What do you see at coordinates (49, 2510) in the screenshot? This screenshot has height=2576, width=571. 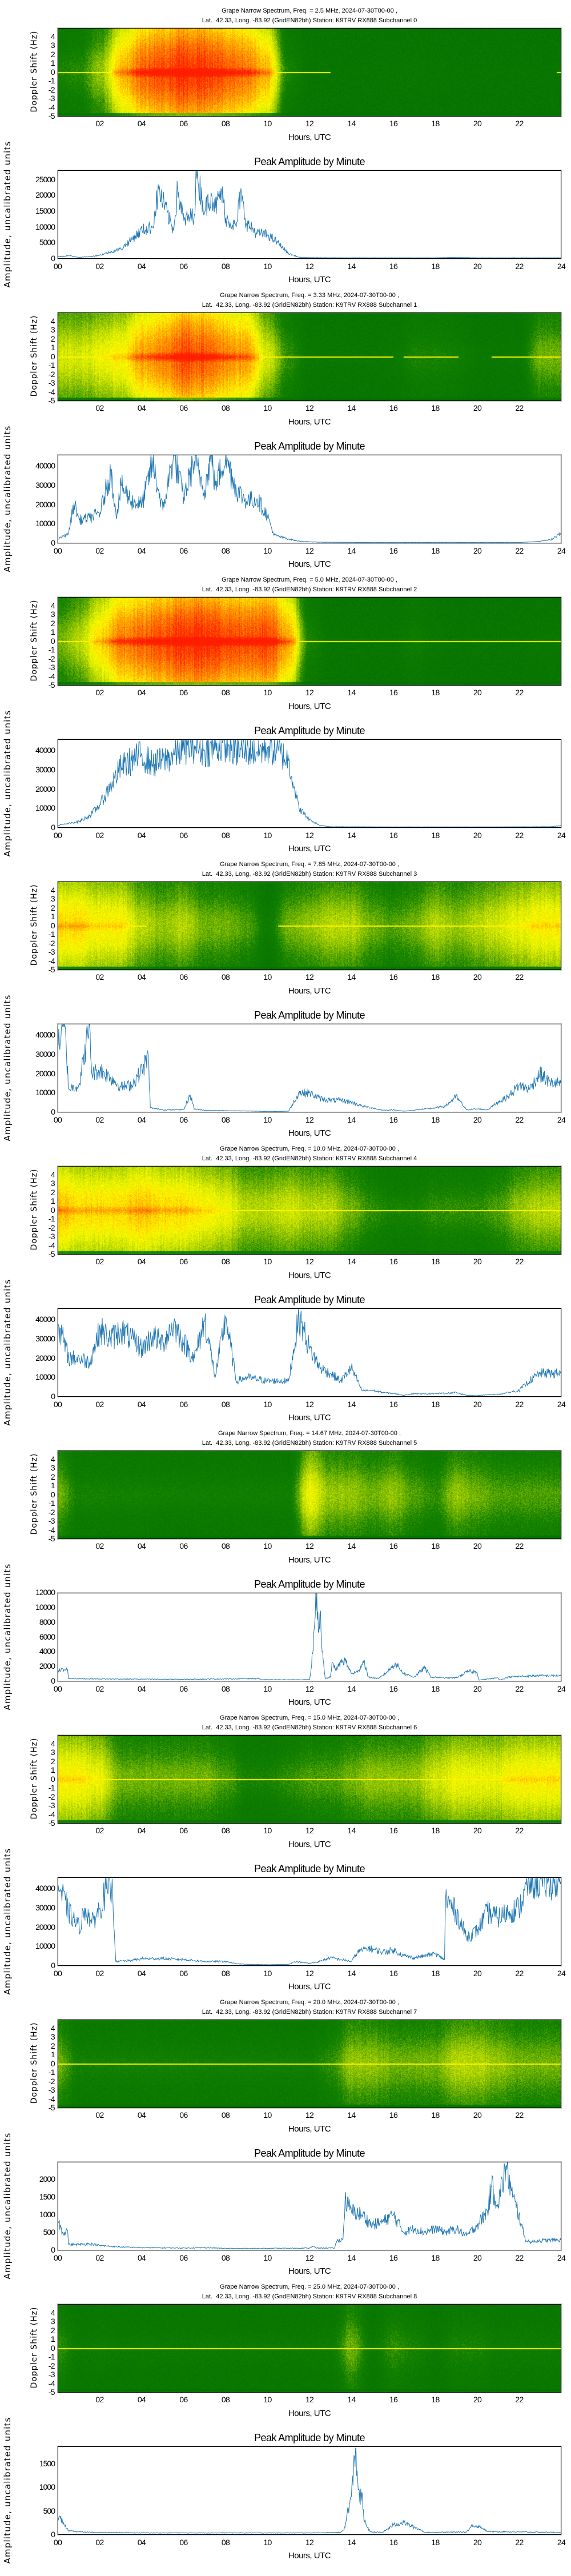 I see `amplitude-ytick-label: 500` at bounding box center [49, 2510].